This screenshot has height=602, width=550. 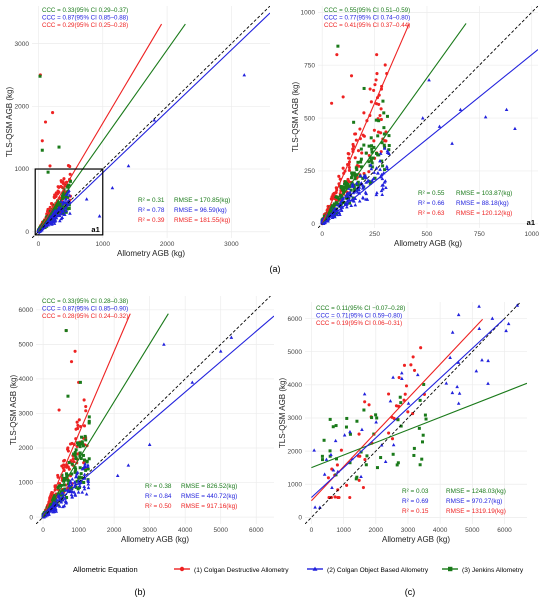 I want to click on x-tick-label: 3000, so click(x=231, y=244).